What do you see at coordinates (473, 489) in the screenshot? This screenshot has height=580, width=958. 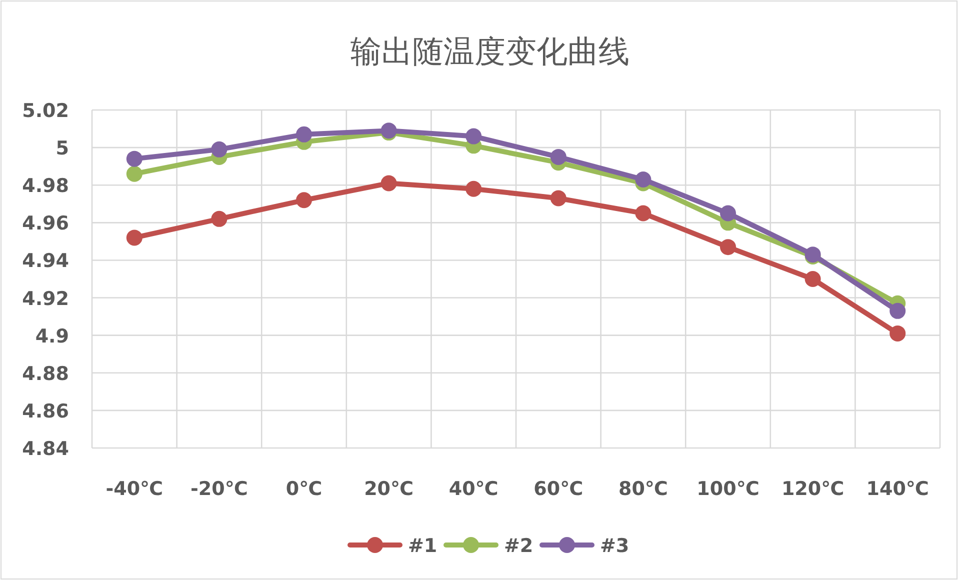 I see `x-tick-label: 40℃` at bounding box center [473, 489].